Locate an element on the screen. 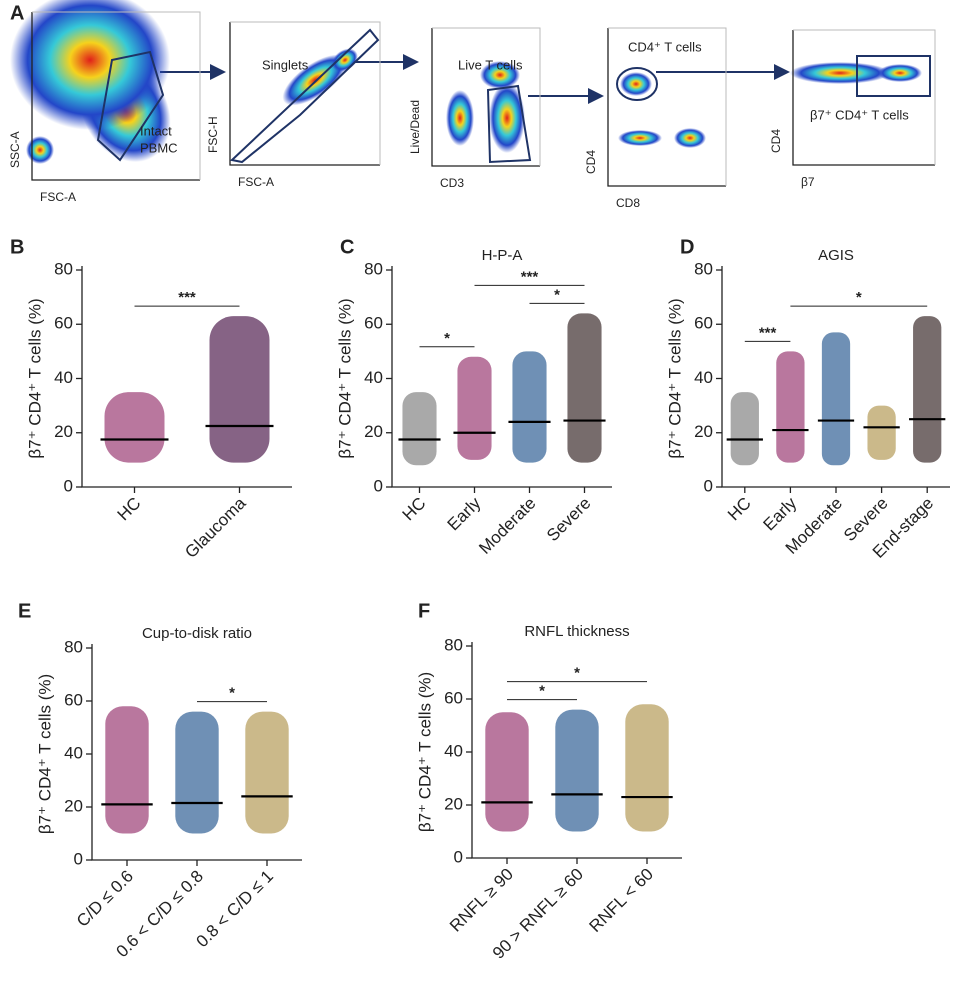  x-tick-label: Early is located at coordinates (464, 513).